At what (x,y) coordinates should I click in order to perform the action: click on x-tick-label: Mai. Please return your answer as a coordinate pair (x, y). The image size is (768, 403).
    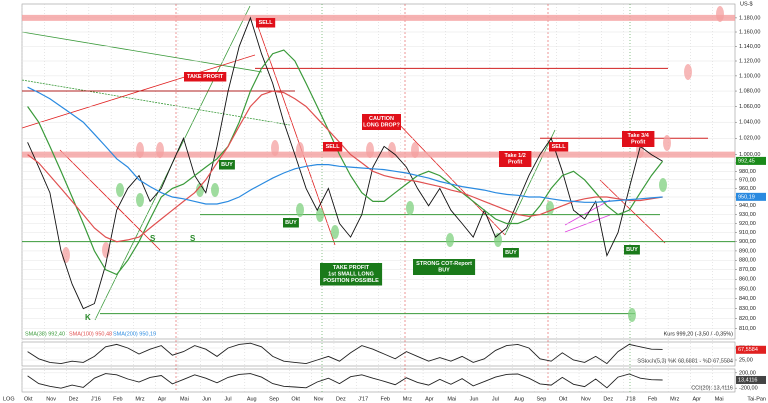
    Looking at the image, I should click on (451, 399).